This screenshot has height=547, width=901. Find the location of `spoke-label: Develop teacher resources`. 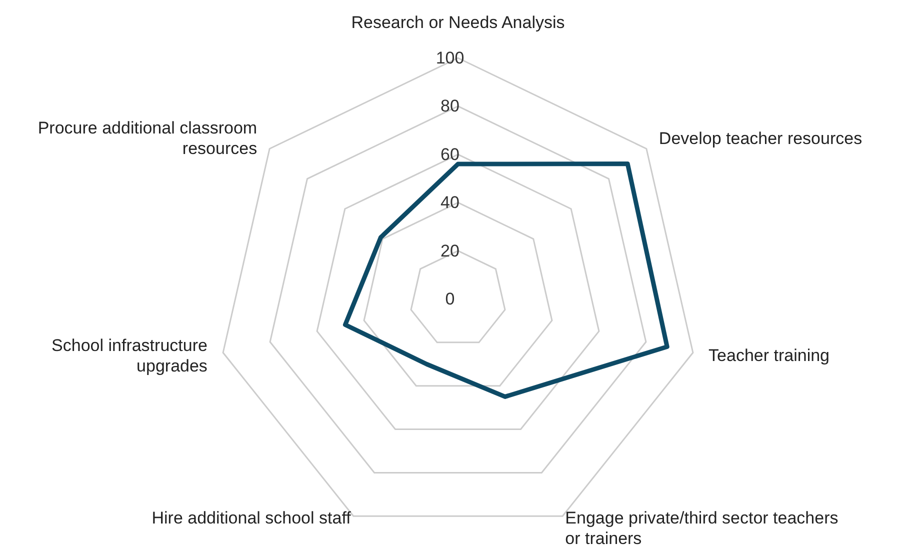

spoke-label: Develop teacher resources is located at coordinates (760, 138).